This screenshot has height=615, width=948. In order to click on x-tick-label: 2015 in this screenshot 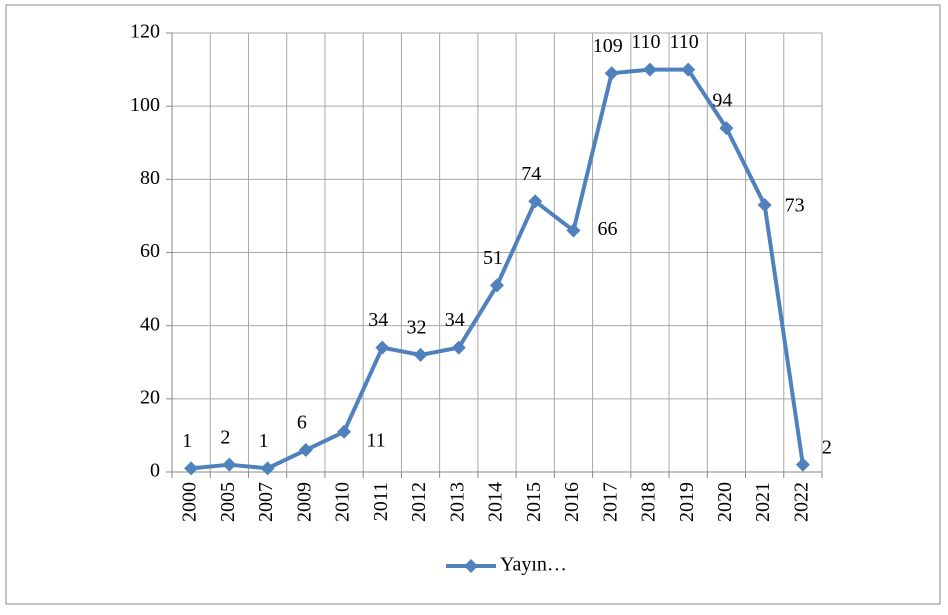, I will do `click(534, 502)`.